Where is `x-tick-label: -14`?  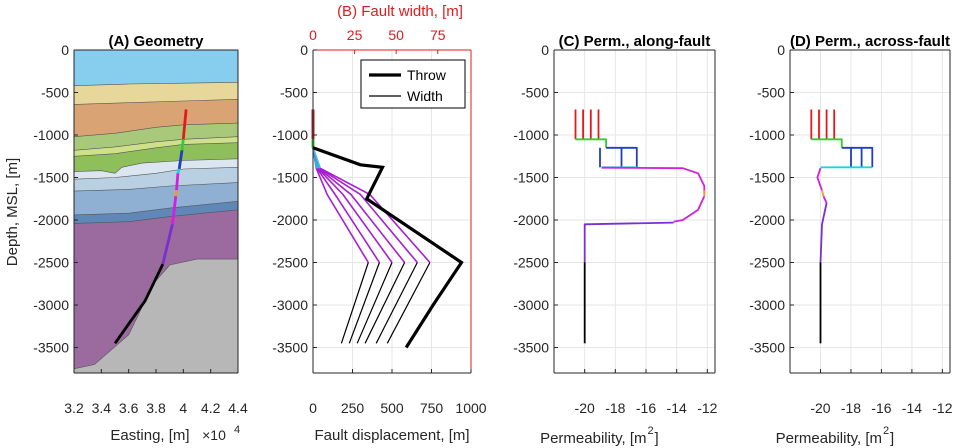 x-tick-label: -14 is located at coordinates (677, 408).